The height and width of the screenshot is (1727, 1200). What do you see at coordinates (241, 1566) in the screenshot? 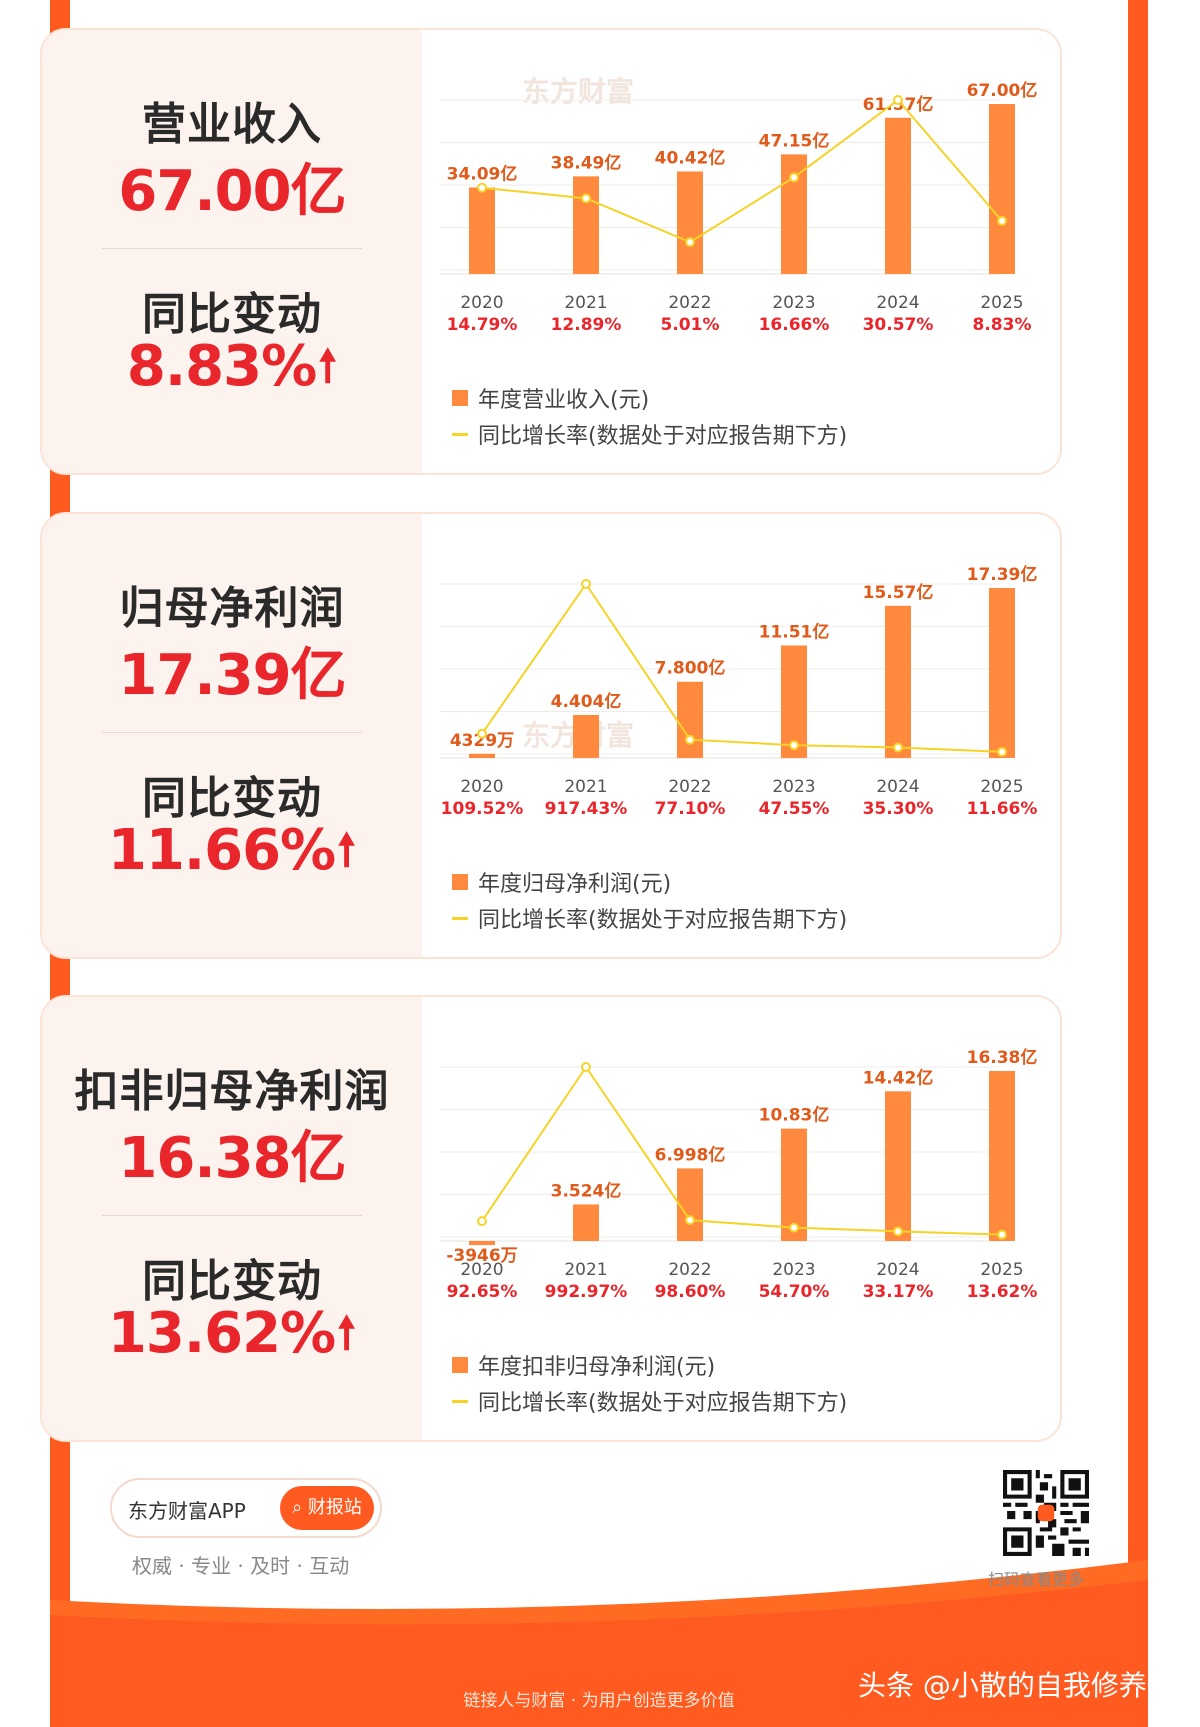
I see `brand-slogan: 权威 · 专业 · 及时 · 互动` at bounding box center [241, 1566].